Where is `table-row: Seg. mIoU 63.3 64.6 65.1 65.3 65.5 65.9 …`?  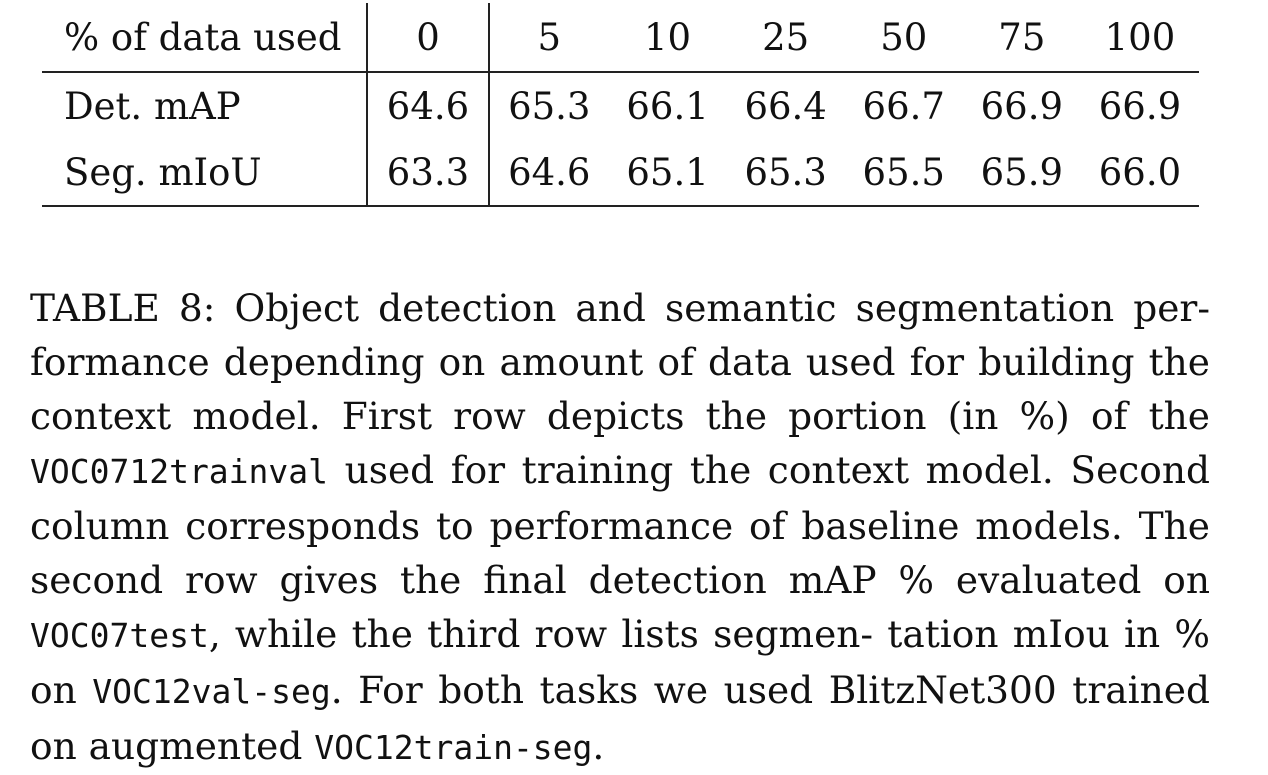
table-row: Seg. mIoU 63.3 64.6 65.1 65.3 65.5 65.9 … is located at coordinates (620, 173).